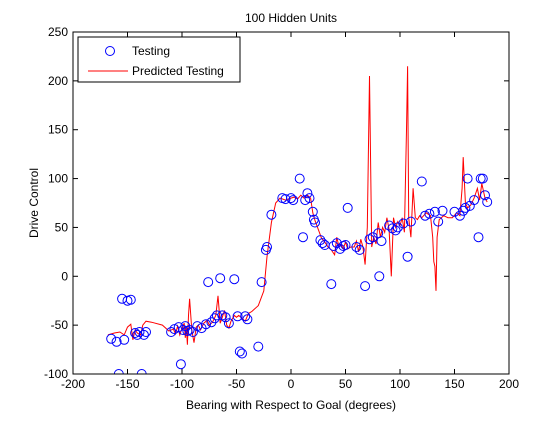 The width and height of the screenshot is (560, 425). I want to click on y-tick-label: -50, so click(60, 325).